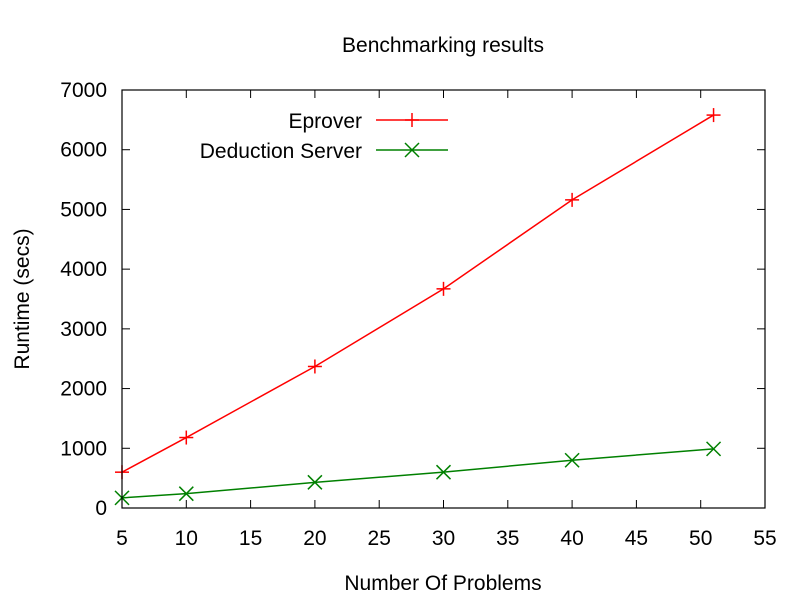 This screenshot has width=801, height=606. I want to click on legend-marker-deduction-server, so click(412, 150).